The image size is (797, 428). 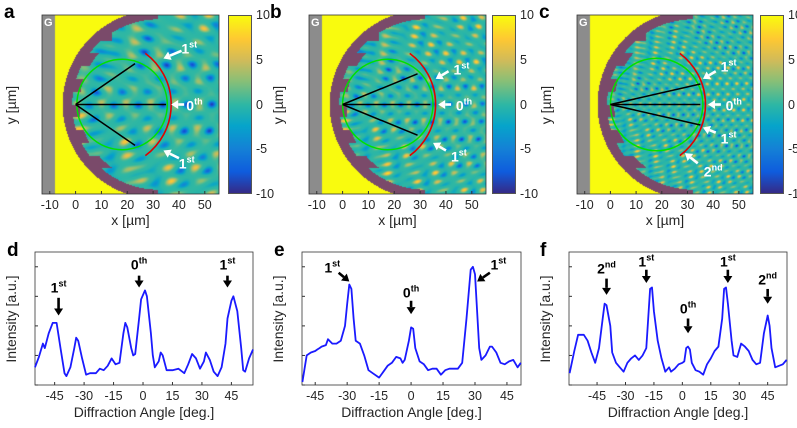 What do you see at coordinates (49, 205) in the screenshot?
I see `x-tick-label: -10` at bounding box center [49, 205].